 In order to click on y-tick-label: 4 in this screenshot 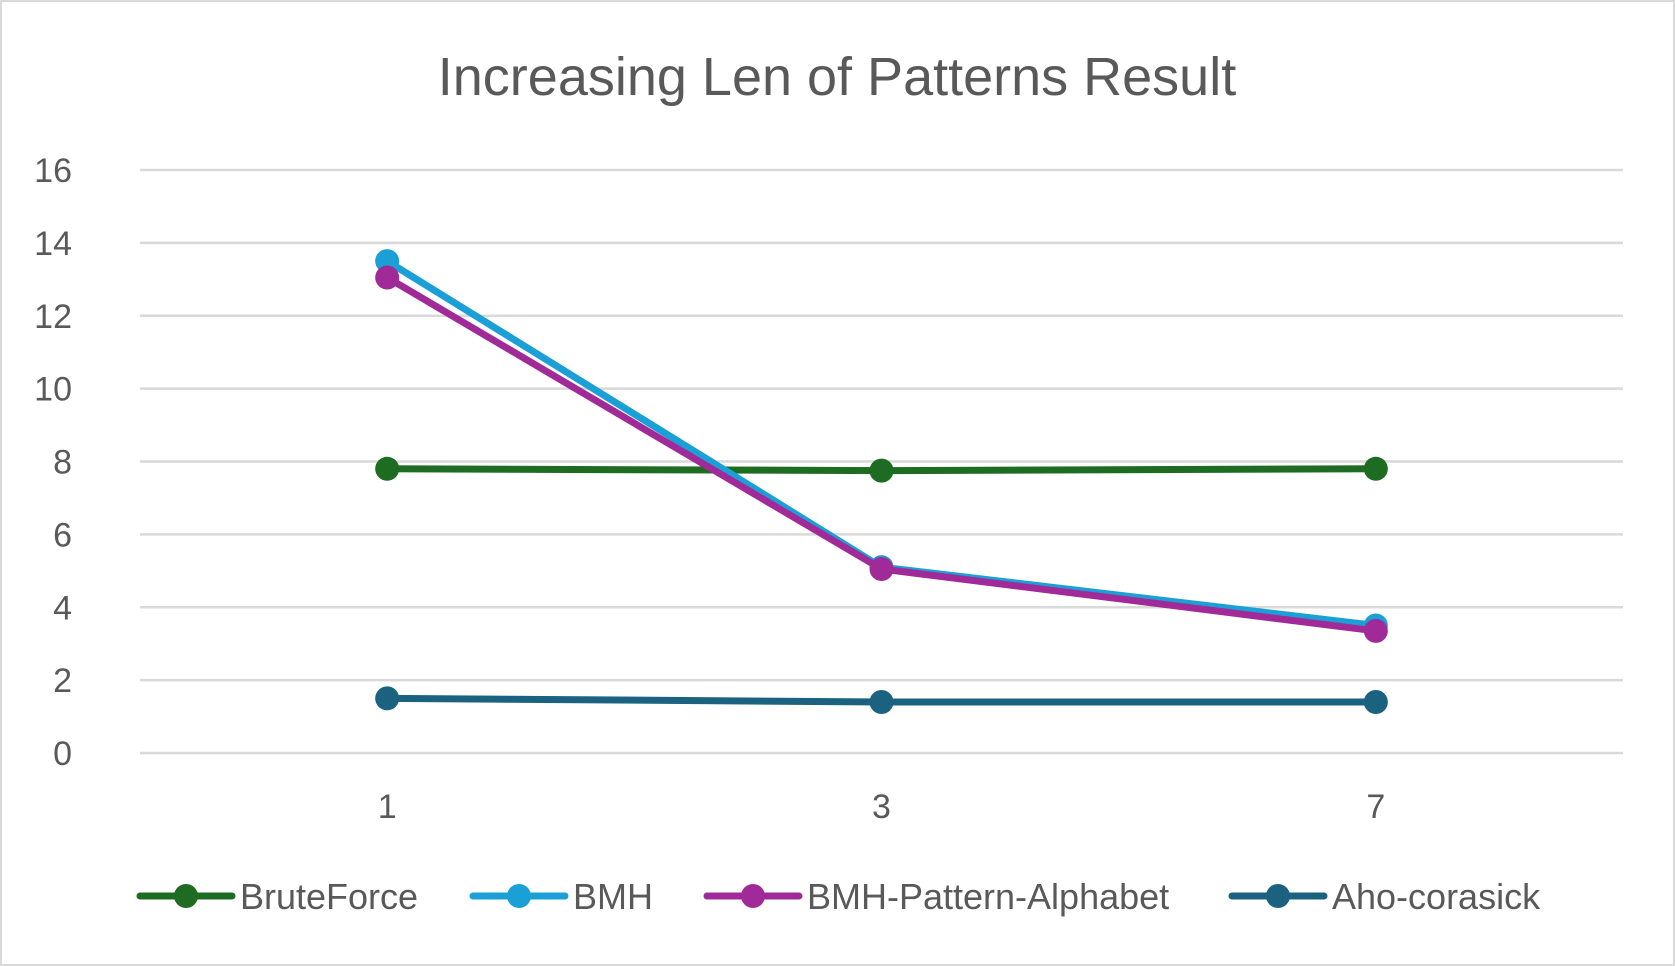, I will do `click(62, 608)`.